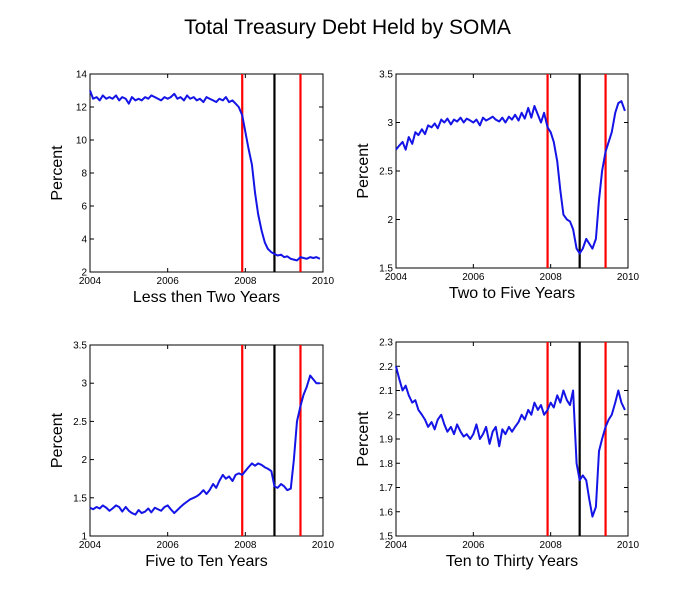  What do you see at coordinates (512, 561) in the screenshot?
I see `x-axis-label: Ten to Thirty Years` at bounding box center [512, 561].